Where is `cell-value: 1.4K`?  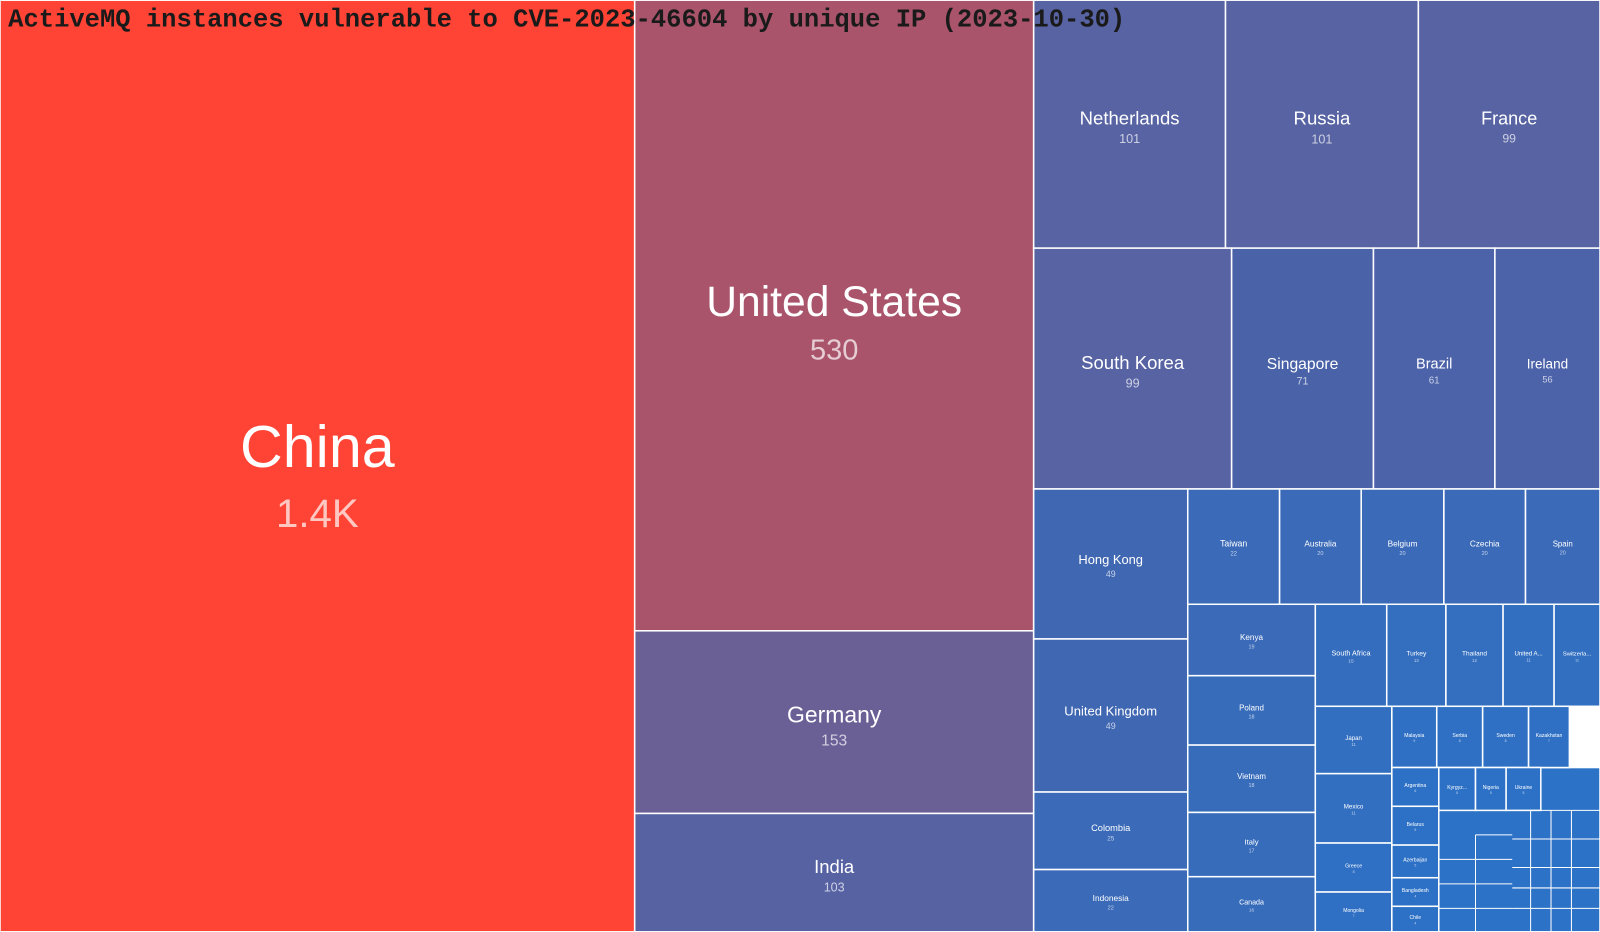 cell-value: 1.4K is located at coordinates (317, 513).